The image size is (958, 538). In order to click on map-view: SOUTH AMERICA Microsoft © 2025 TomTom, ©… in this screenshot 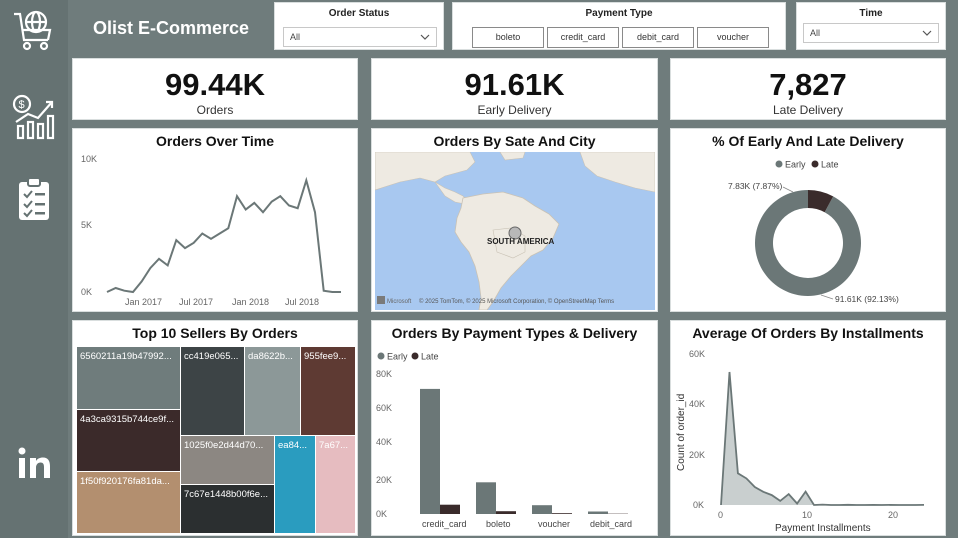, I will do `click(515, 231)`.